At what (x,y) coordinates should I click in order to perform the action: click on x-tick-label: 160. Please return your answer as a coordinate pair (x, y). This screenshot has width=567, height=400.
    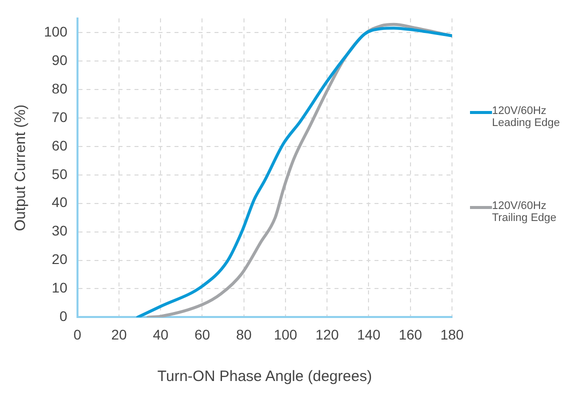
    Looking at the image, I should click on (410, 334).